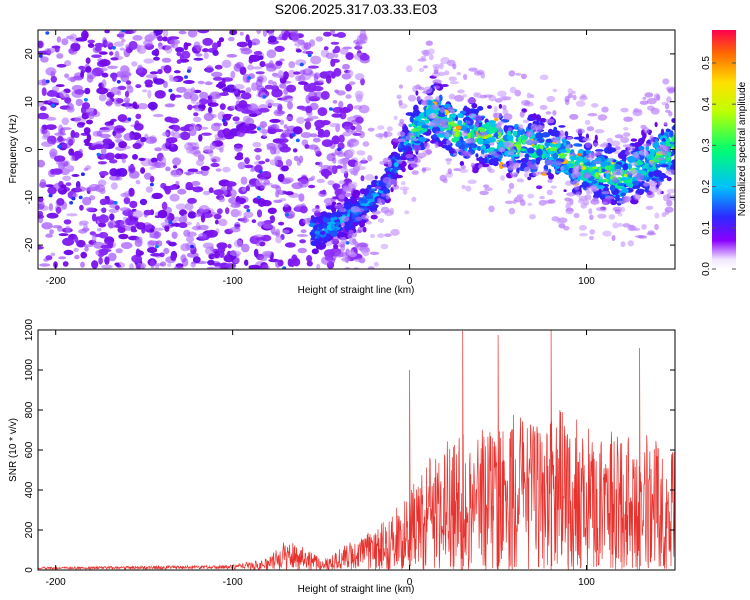 The width and height of the screenshot is (750, 600). What do you see at coordinates (706, 269) in the screenshot?
I see `colorbar-tick-label: 0.0` at bounding box center [706, 269].